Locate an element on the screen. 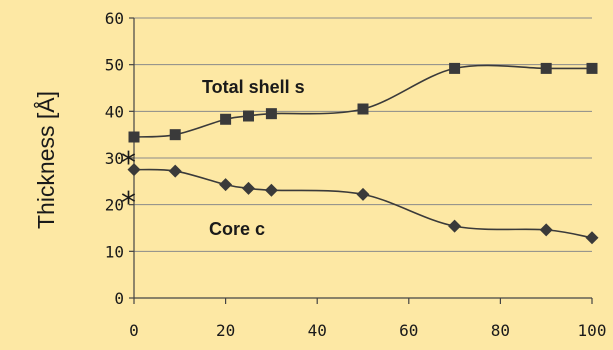  ytick-label-60: 60 is located at coordinates (114, 18).